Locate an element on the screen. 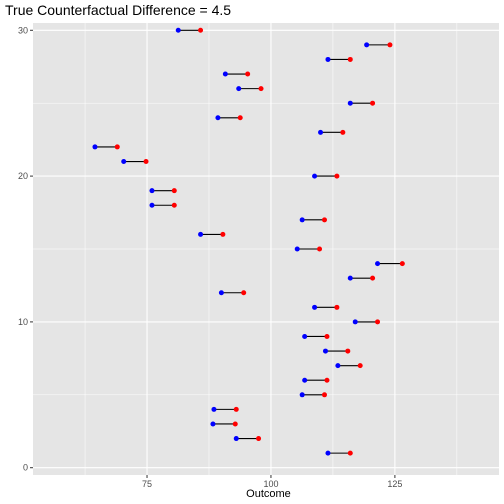 Image resolution: width=504 pixels, height=504 pixels. x-axis-title: Outcome is located at coordinates (268, 494).